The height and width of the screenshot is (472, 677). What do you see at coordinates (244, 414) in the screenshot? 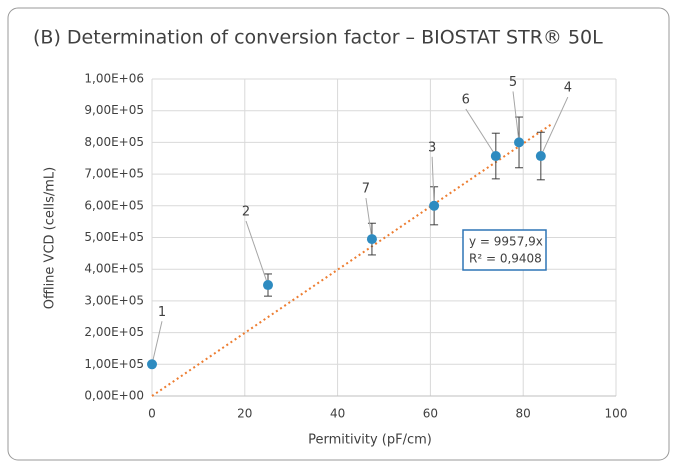
I see `x-tick-label: 20` at bounding box center [244, 414].